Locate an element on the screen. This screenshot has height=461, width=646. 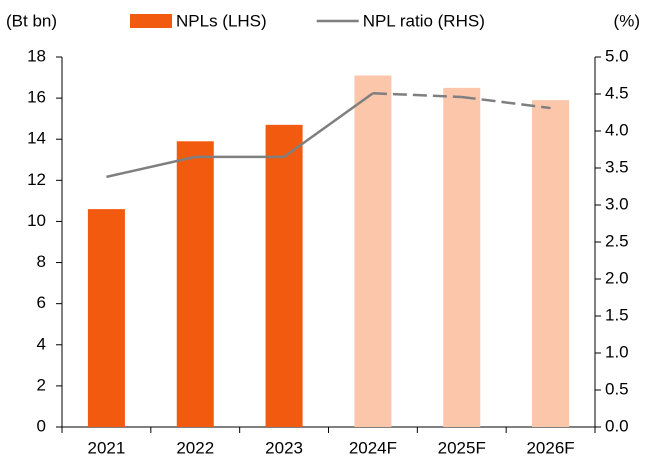
legend-label: NPLs (LHS) is located at coordinates (221, 20).